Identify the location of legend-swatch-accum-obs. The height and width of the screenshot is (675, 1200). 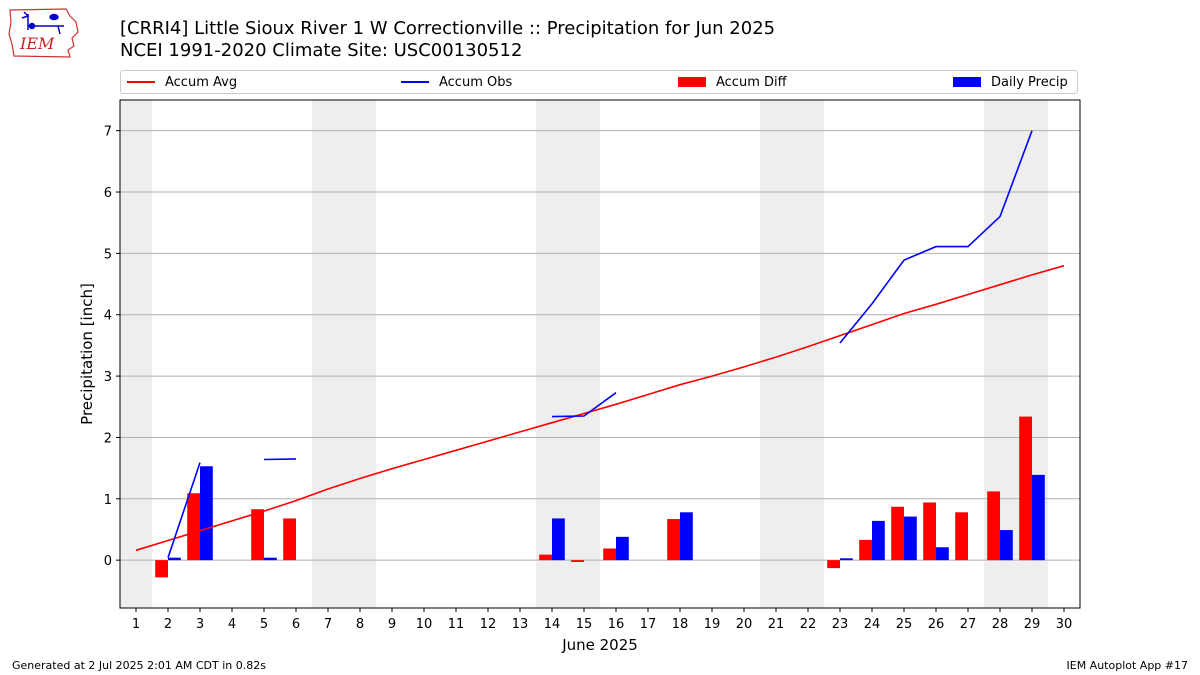
(415, 82).